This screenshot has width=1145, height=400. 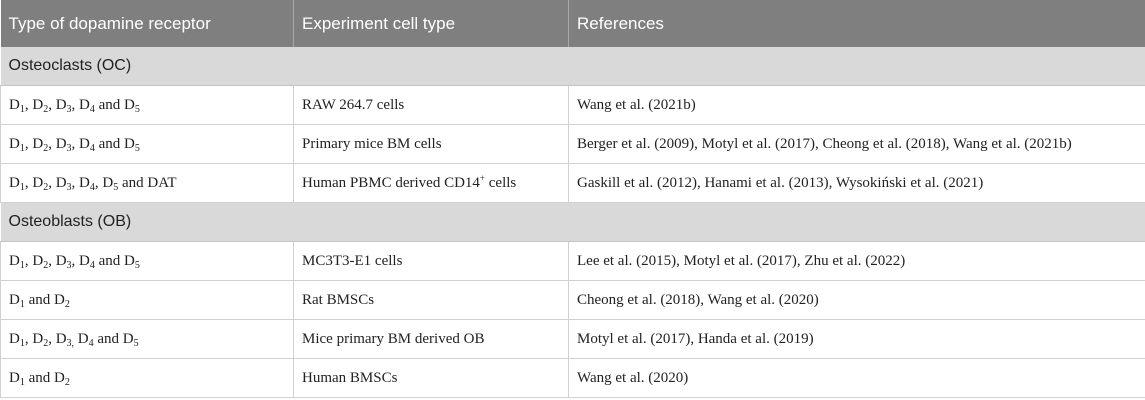 I want to click on cell-type-text: cells, so click(x=501, y=182).